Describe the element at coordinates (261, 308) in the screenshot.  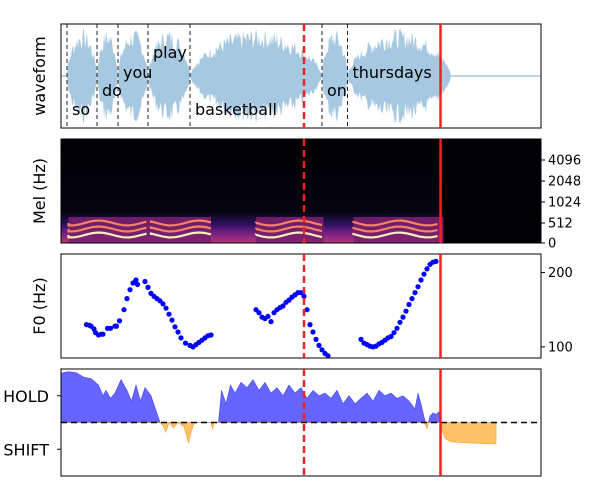
I see `f0-points` at that location.